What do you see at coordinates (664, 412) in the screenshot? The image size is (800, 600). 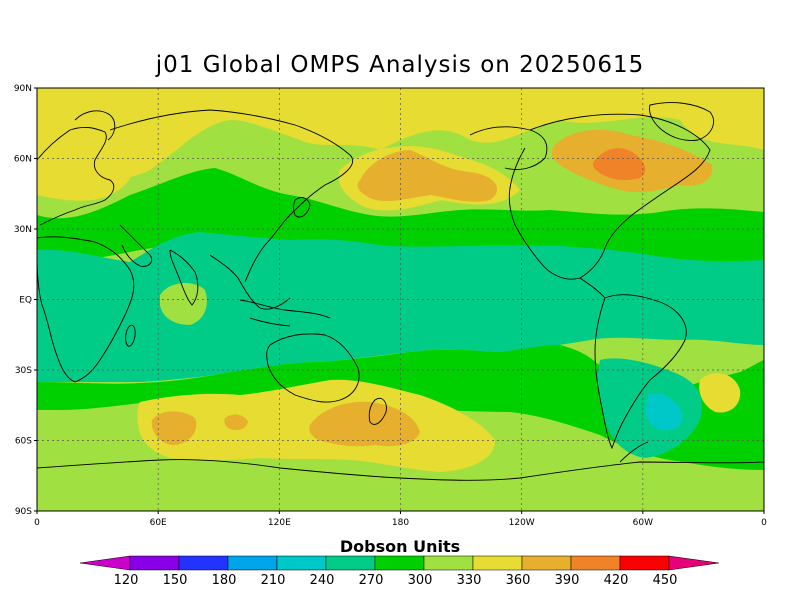 I see `field-cyan-south-atlantic` at bounding box center [664, 412].